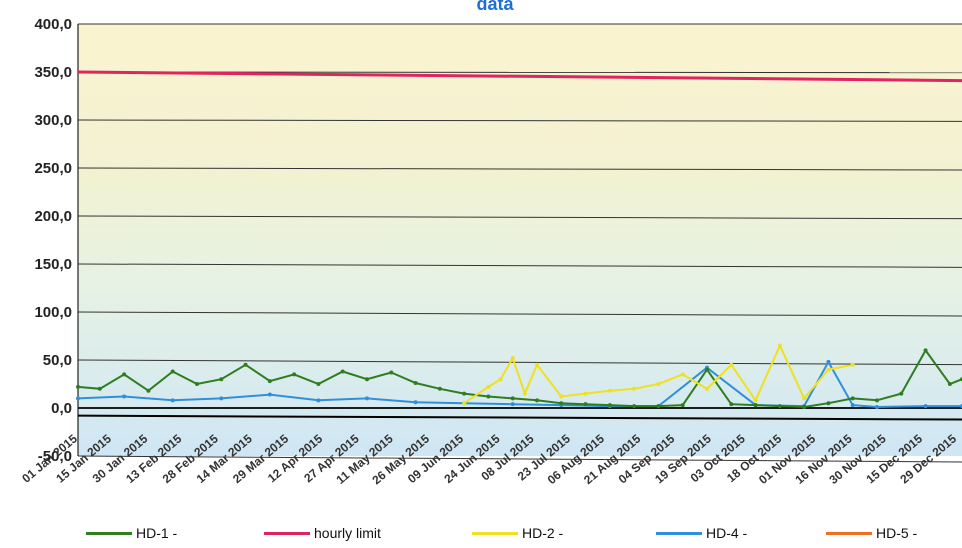  What do you see at coordinates (347, 533) in the screenshot?
I see `legend-label: hourly limit` at bounding box center [347, 533].